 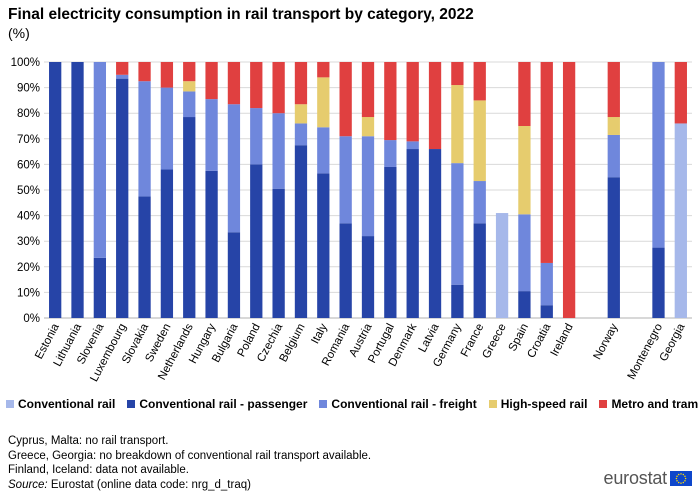 What do you see at coordinates (28, 242) in the screenshot?
I see `y-tick-label: 30%` at bounding box center [28, 242].